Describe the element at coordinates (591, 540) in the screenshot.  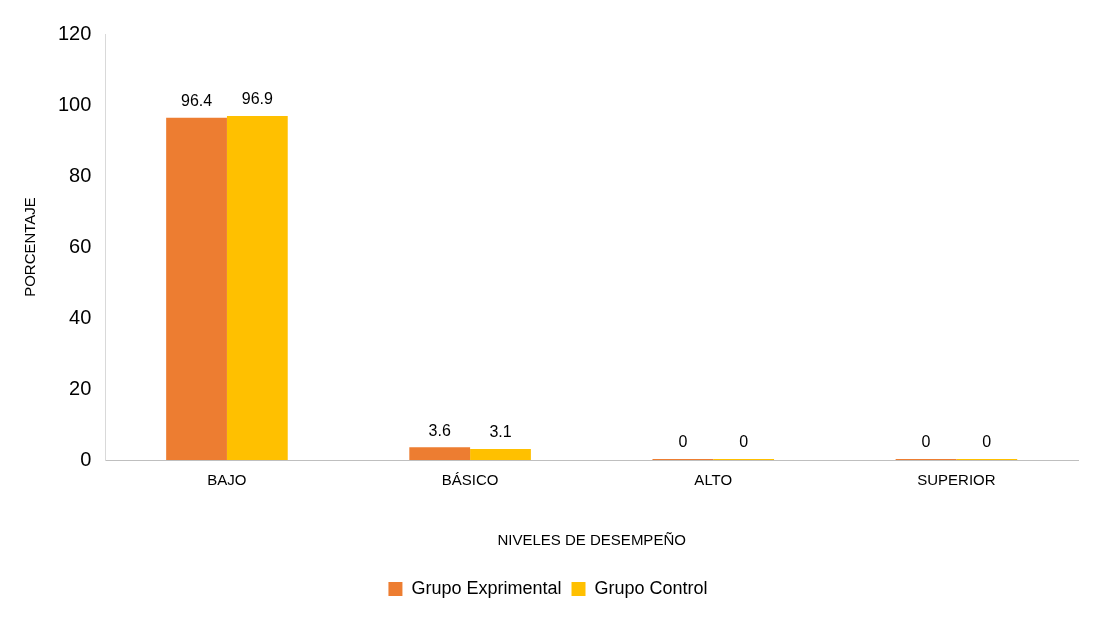
I see `x-axis-title: NIVELES DE DESEMPEÑO` at that location.